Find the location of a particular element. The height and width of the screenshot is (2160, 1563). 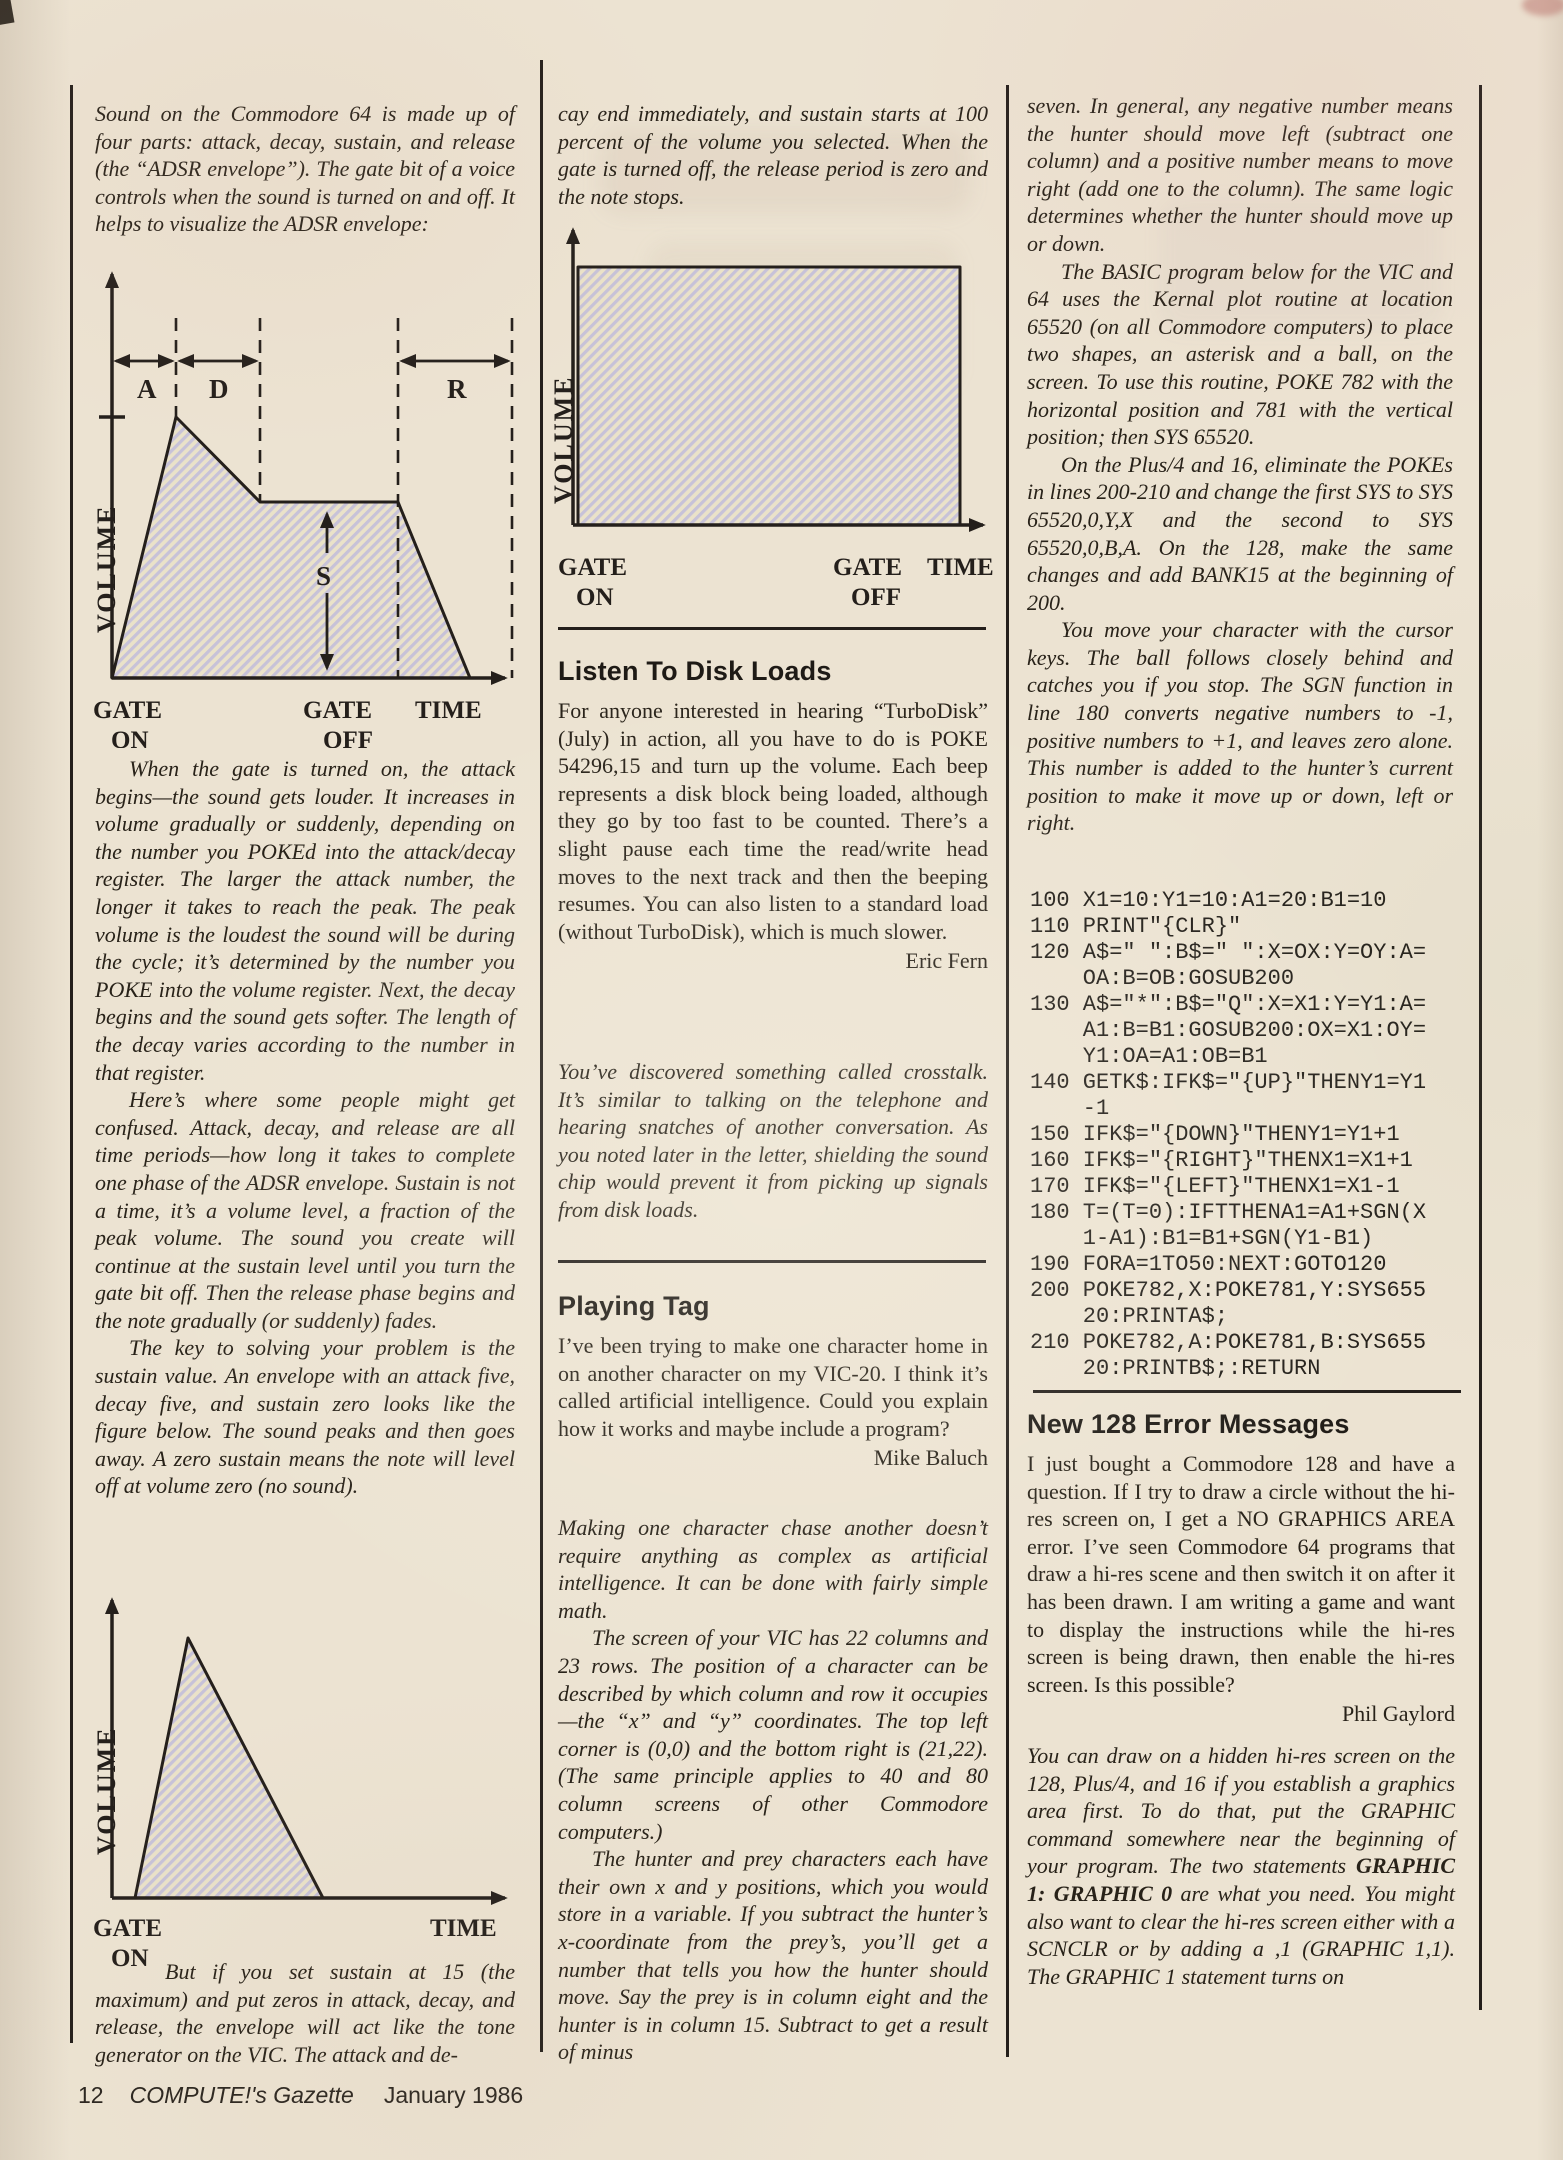

section-heading: Listen To Disk Loads is located at coordinates (695, 671).